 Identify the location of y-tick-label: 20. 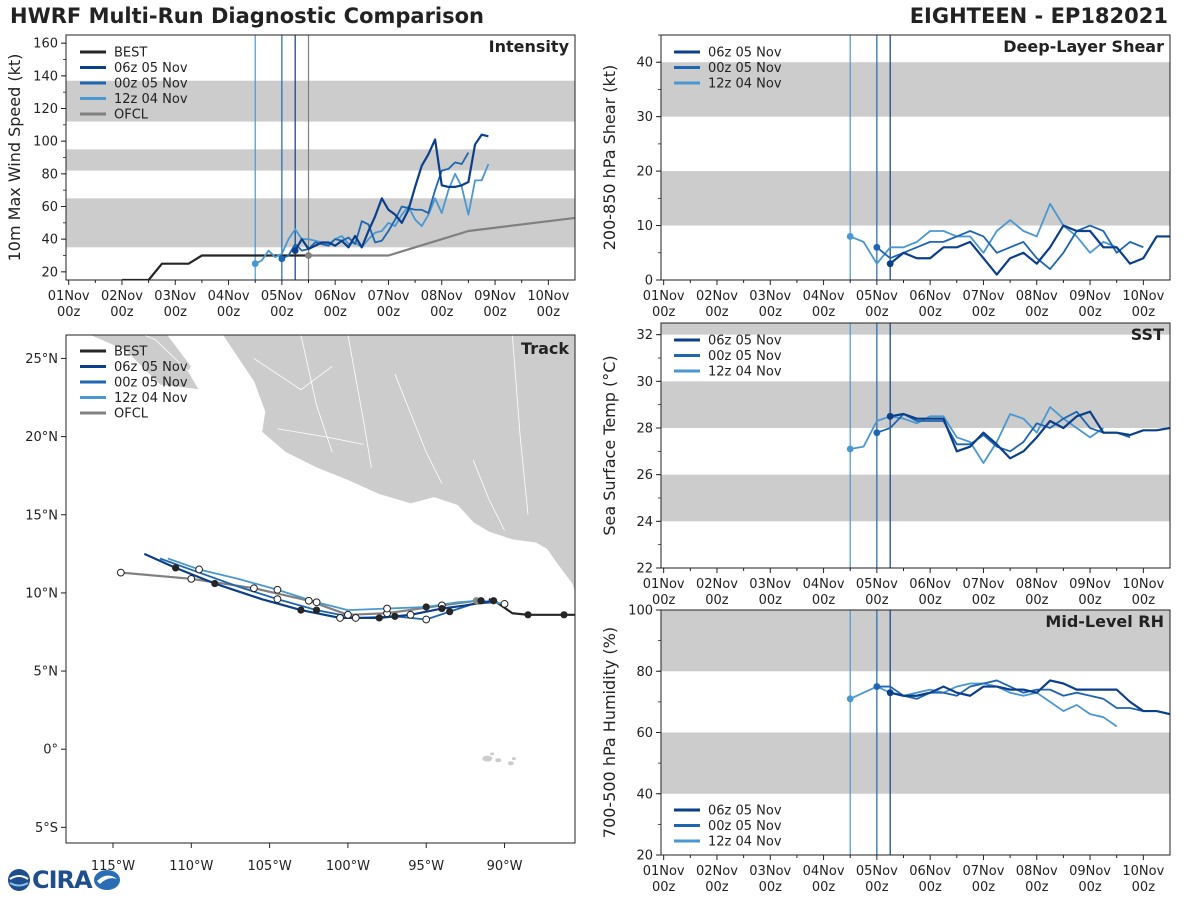
(644, 856).